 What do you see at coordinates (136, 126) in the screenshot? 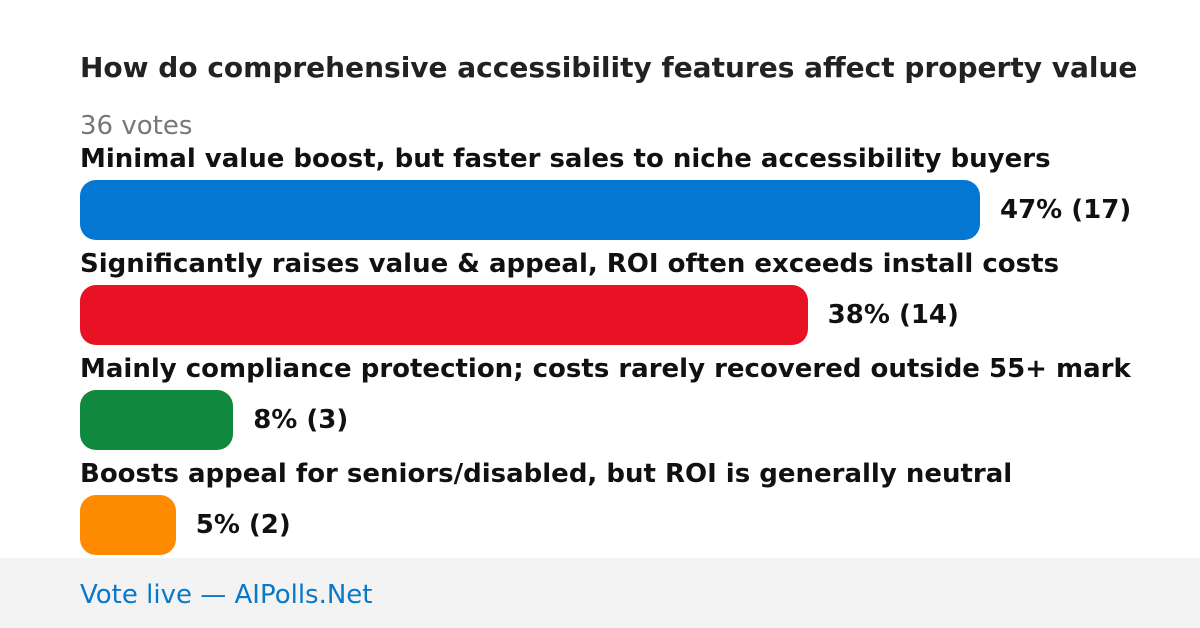
I see `vote-count: 36 votes` at bounding box center [136, 126].